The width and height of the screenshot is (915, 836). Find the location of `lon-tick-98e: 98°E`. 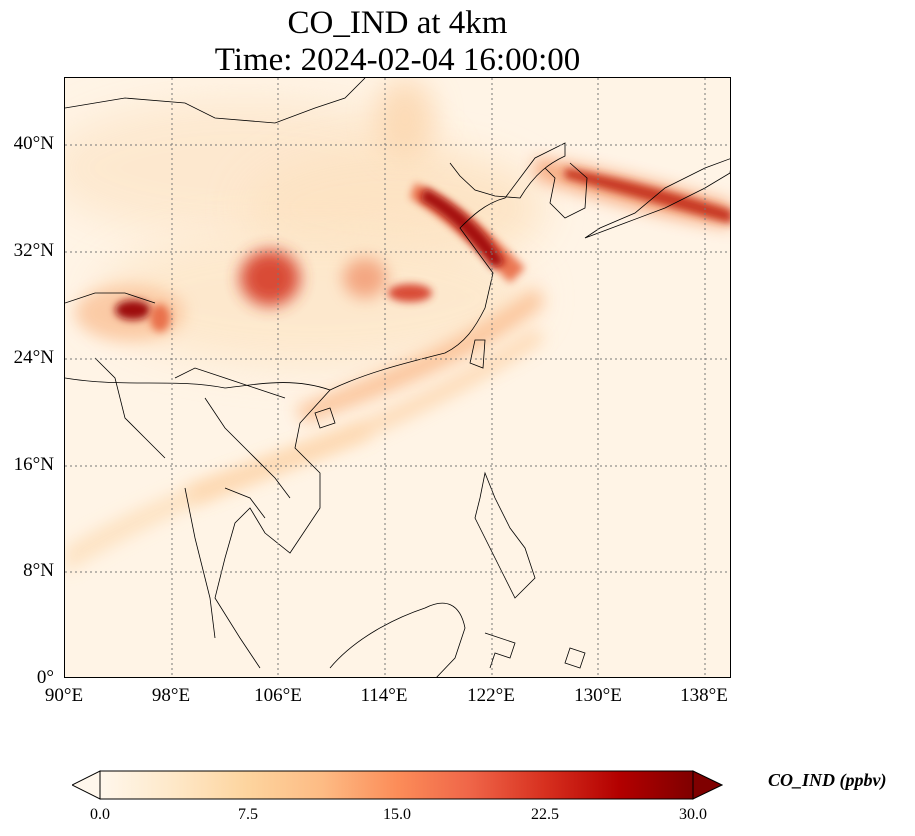

lon-tick-98e: 98°E is located at coordinates (171, 695).